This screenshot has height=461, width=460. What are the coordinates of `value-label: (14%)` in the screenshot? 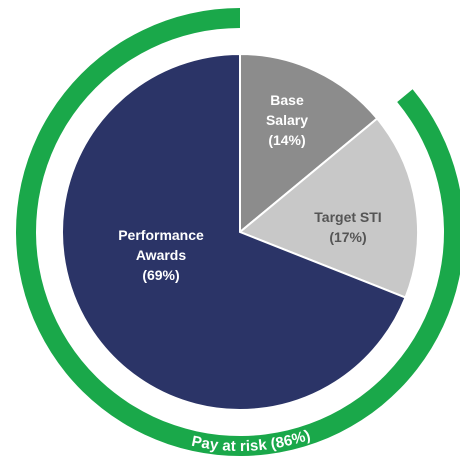 It's located at (287, 140).